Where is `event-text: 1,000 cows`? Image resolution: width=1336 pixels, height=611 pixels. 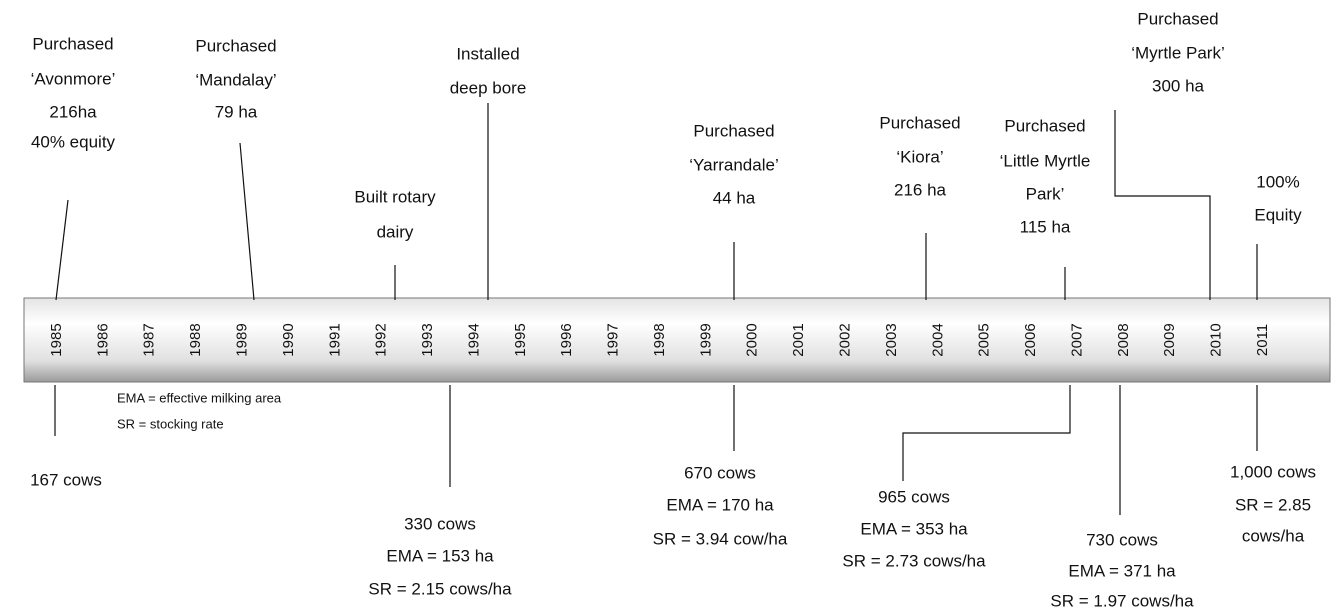
event-text: 1,000 cows is located at coordinates (1273, 471).